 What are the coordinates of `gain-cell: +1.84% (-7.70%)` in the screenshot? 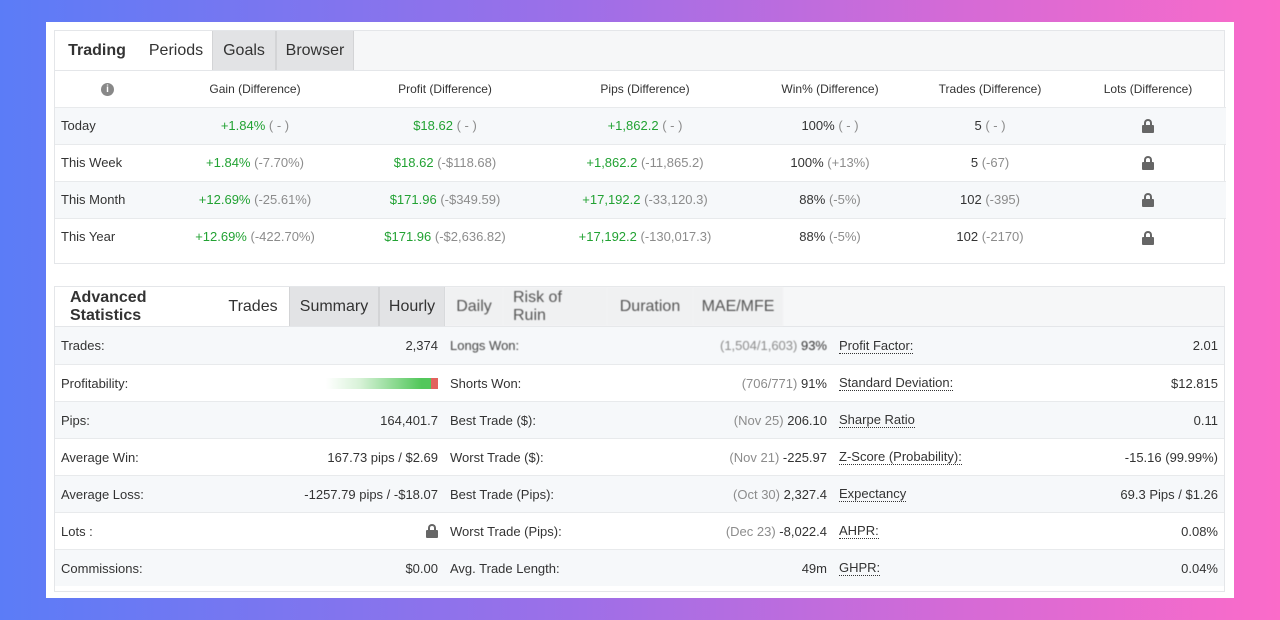 It's located at (255, 162).